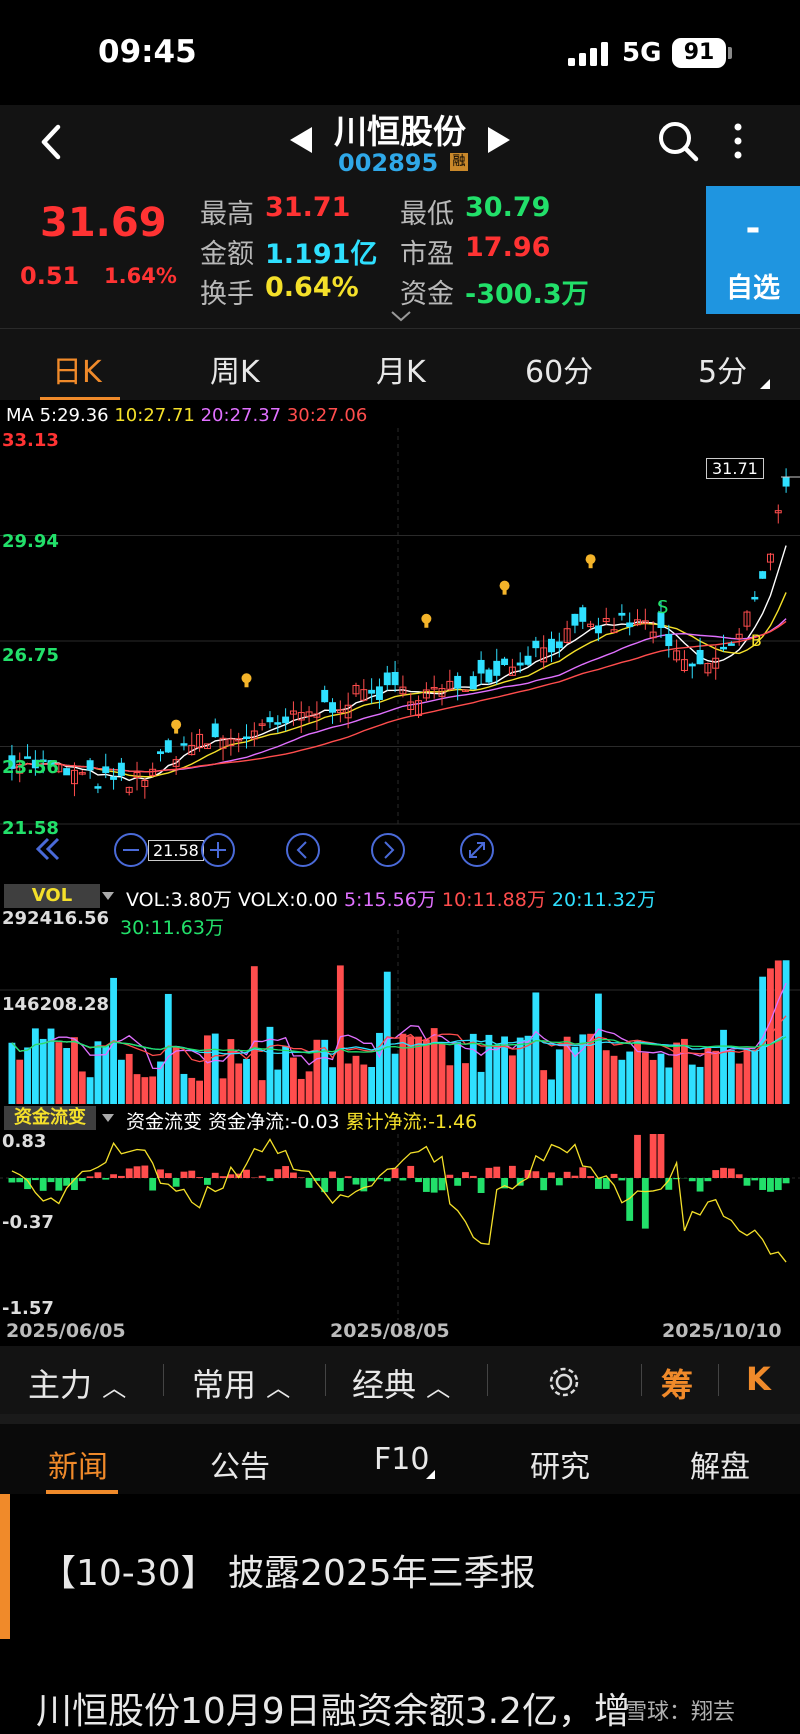 This screenshot has width=800, height=1734. Describe the element at coordinates (677, 1385) in the screenshot. I see `chips-button: 筹` at that location.